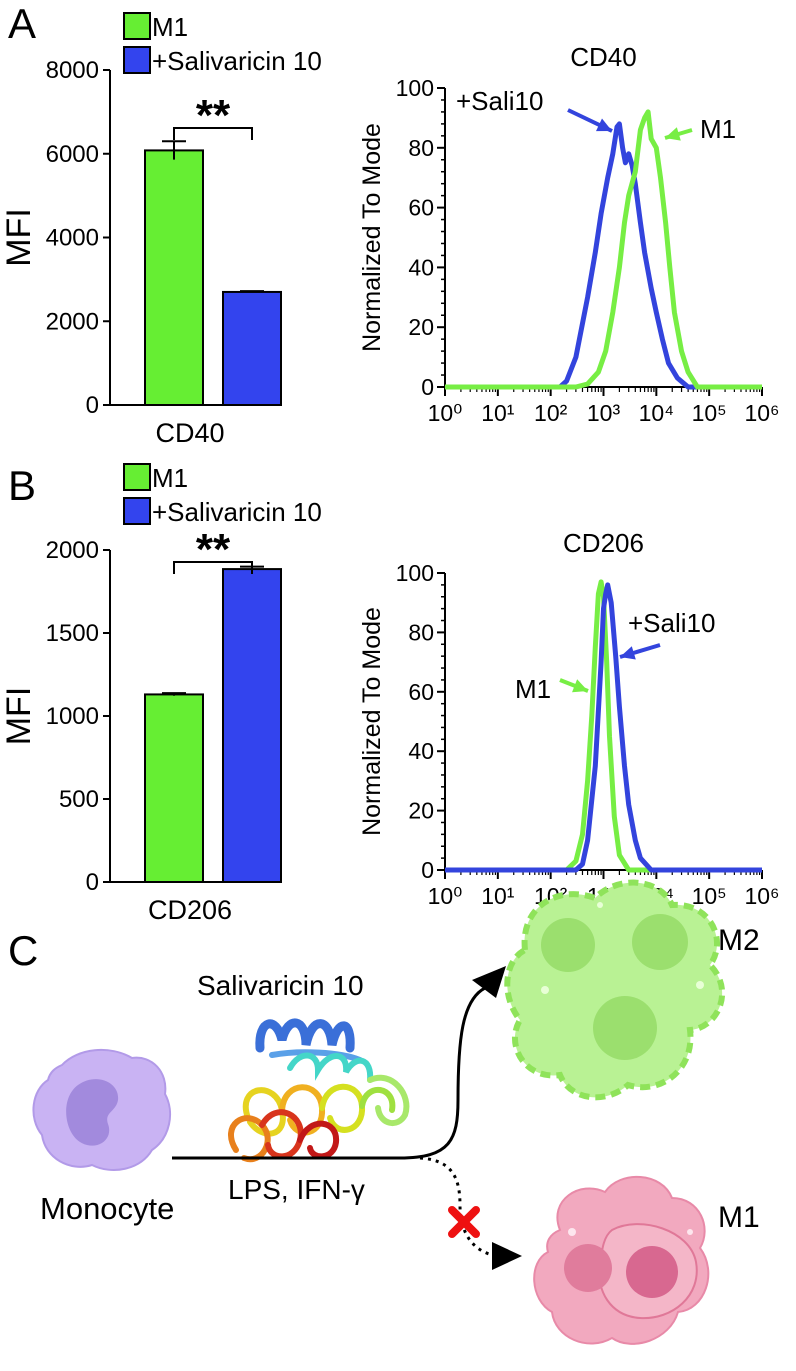 The image size is (796, 1371). Describe the element at coordinates (137, 60) in the screenshot. I see `legend-a-sali-swatch` at that location.